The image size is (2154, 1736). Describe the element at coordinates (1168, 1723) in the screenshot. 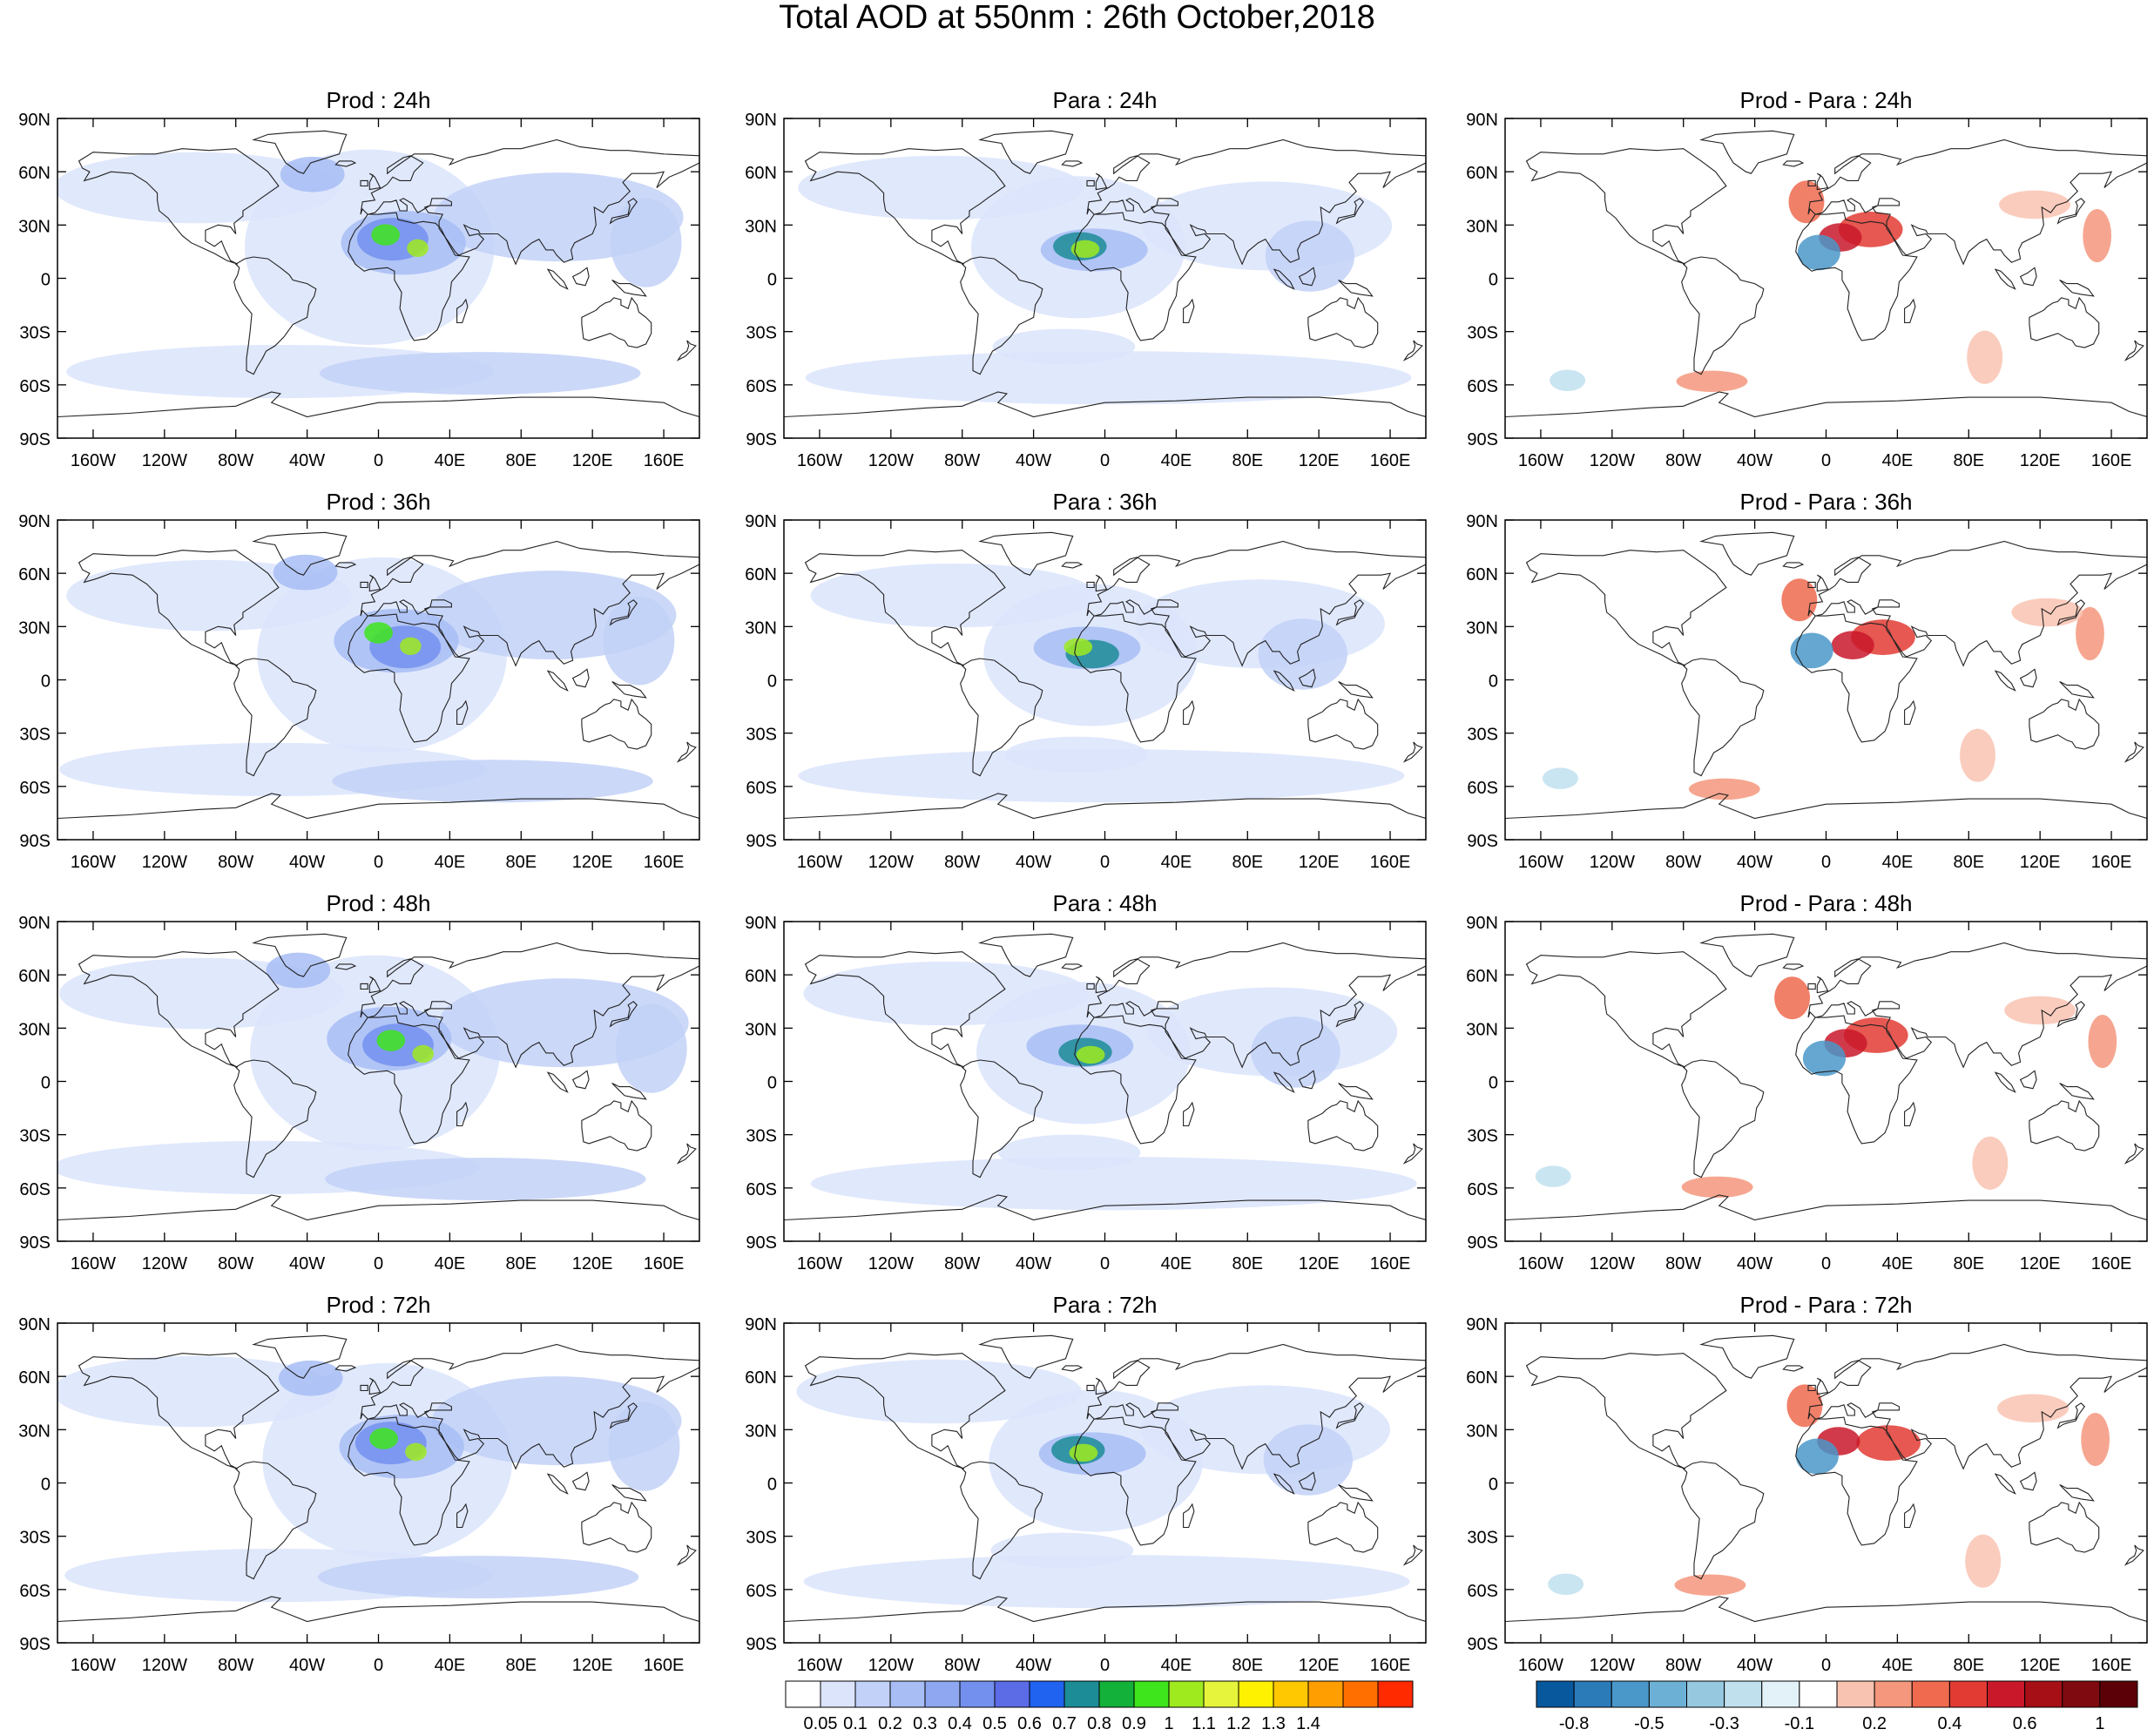

I see `colorbar-label: 1` at that location.